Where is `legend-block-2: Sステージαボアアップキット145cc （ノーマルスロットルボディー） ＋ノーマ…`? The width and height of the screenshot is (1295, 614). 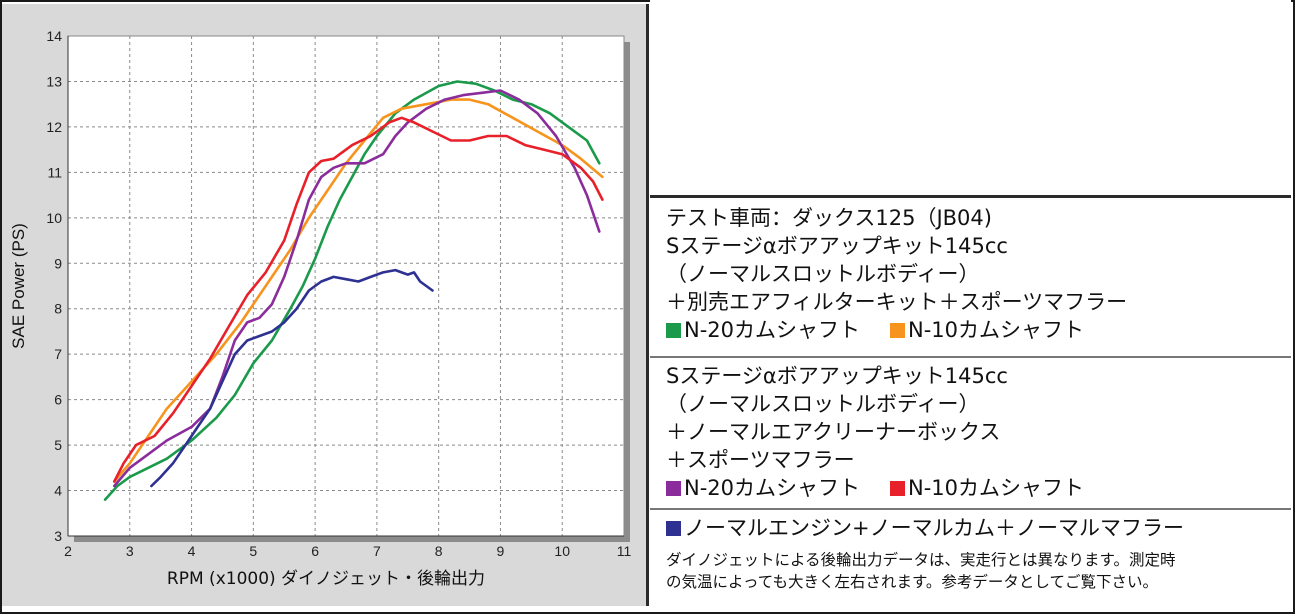
legend-block-2: Sステージαボアアップキット145cc （ノーマルスロットルボディー） ＋ノーマ… is located at coordinates (970, 434).